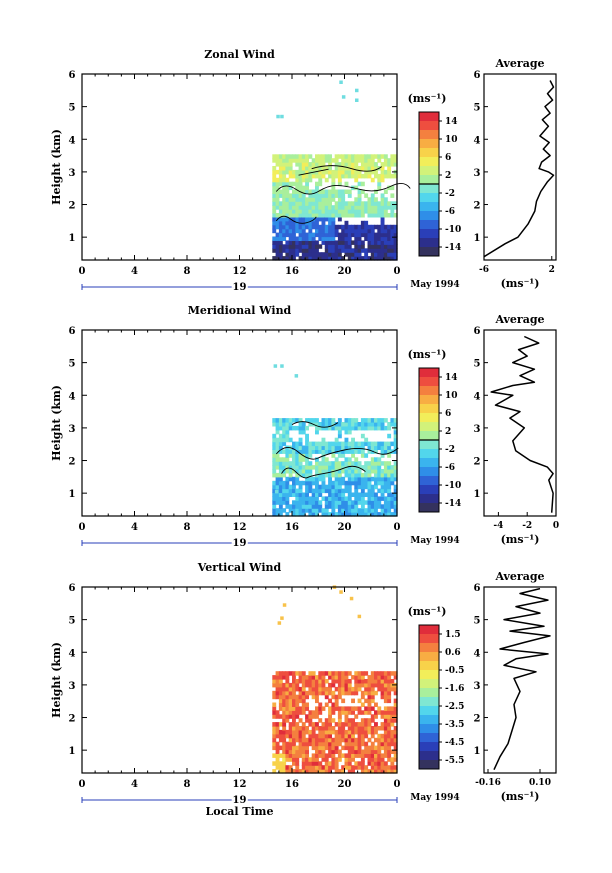 The width and height of the screenshot is (612, 873). Describe the element at coordinates (450, 468) in the screenshot. I see `colorbar-tick-label: -6` at that location.